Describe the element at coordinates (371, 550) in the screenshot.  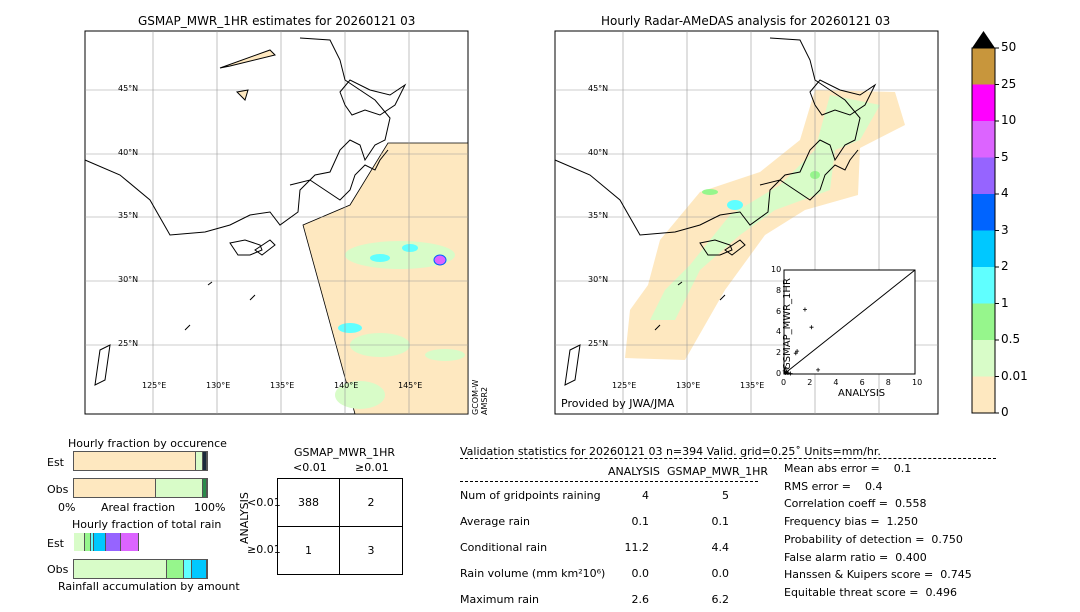
I see `cell-hit: 3` at that location.